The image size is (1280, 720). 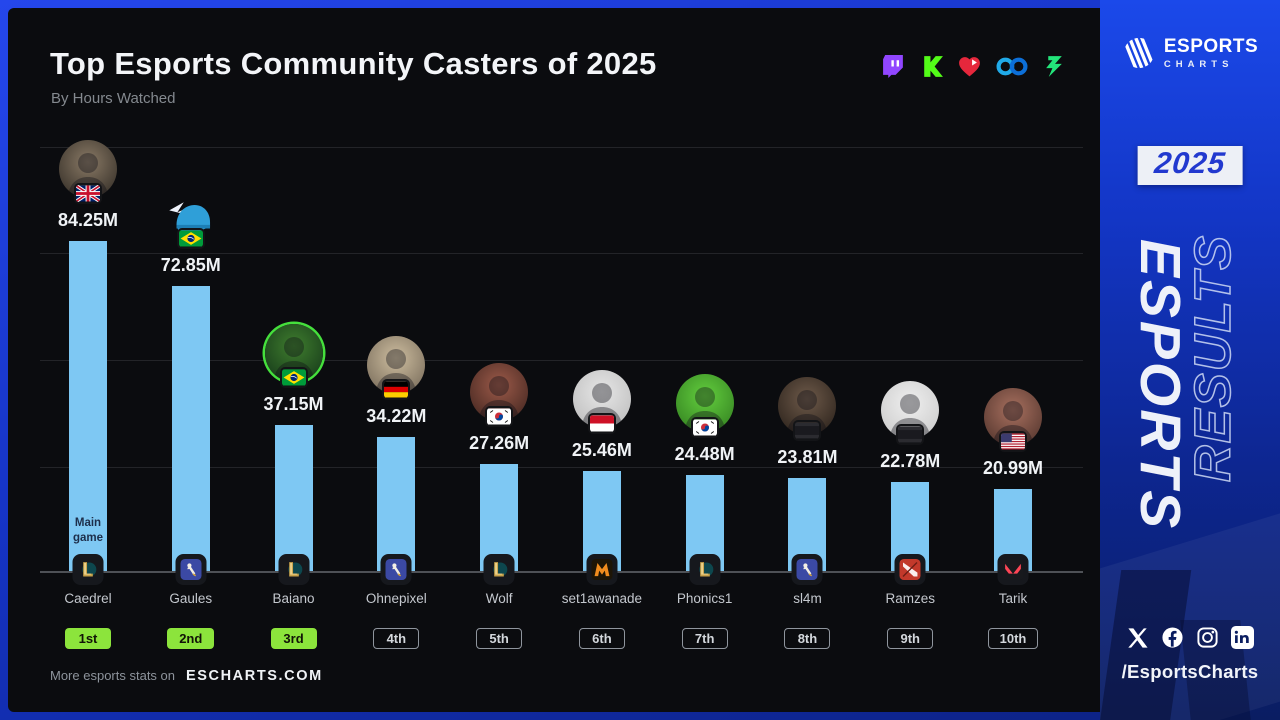 I want to click on caster-value-label: 20.99M, so click(x=1013, y=468).